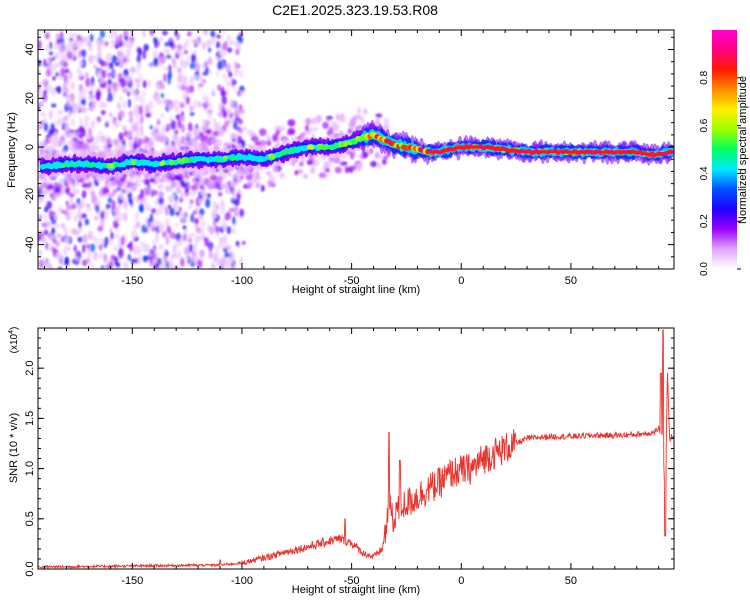 The width and height of the screenshot is (750, 600). I want to click on svg-text: (x104), so click(14, 340).